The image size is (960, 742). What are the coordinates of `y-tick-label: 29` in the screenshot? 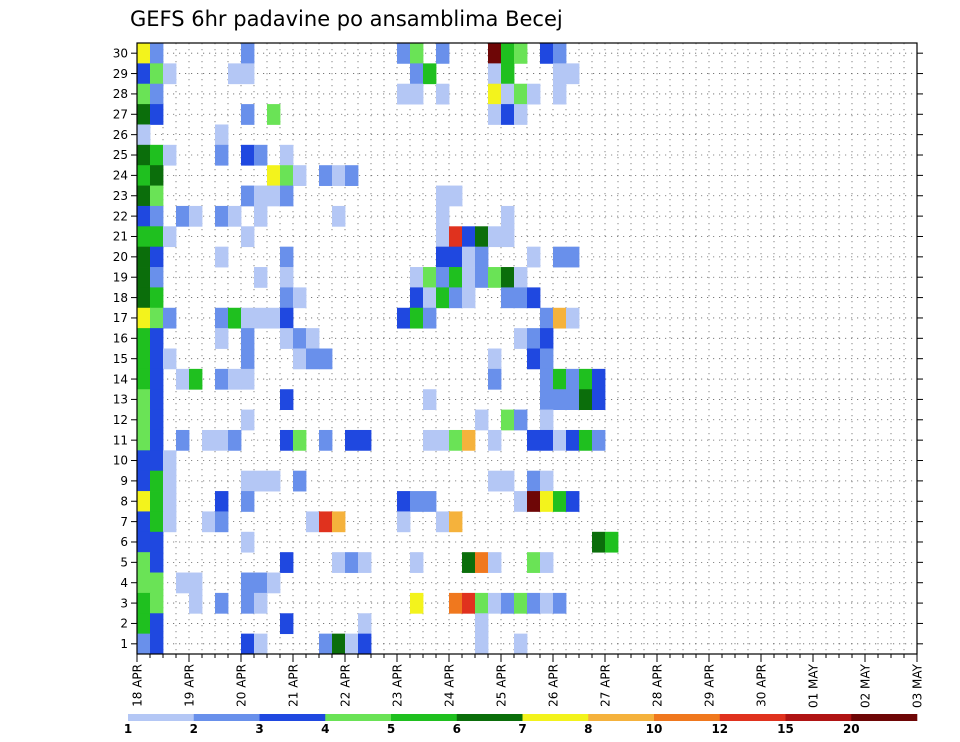 It's located at (120, 74).